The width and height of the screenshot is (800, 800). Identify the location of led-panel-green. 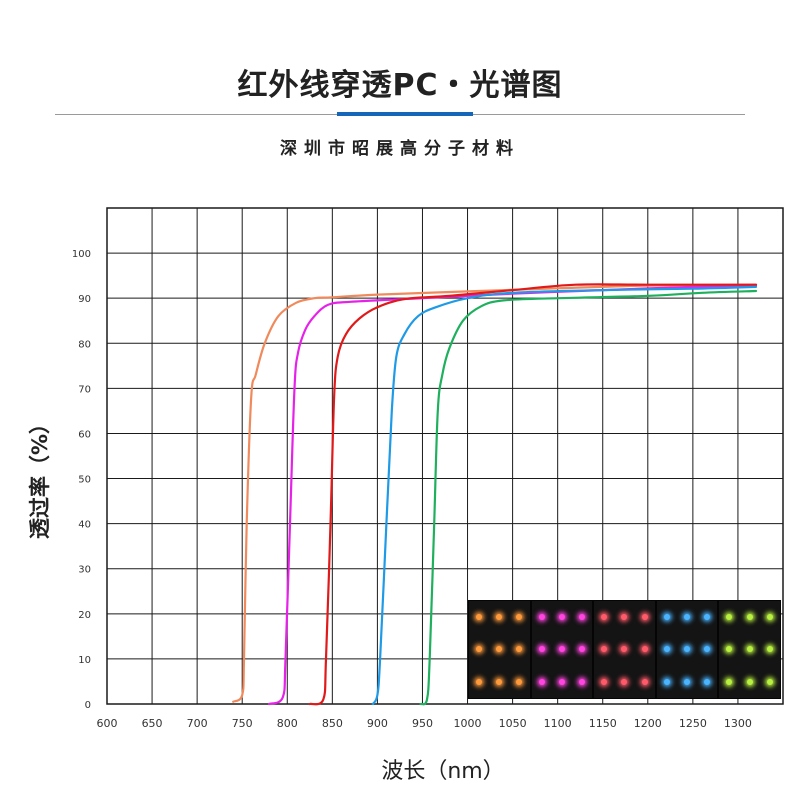
(749, 649).